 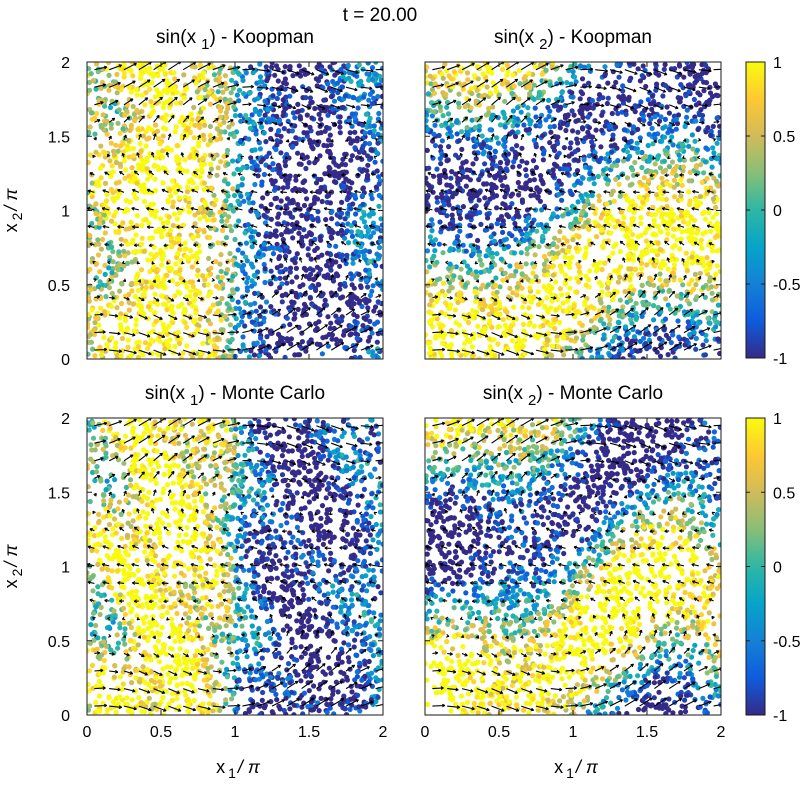 I want to click on y-axis-label: x2/ π, so click(x=13, y=210).